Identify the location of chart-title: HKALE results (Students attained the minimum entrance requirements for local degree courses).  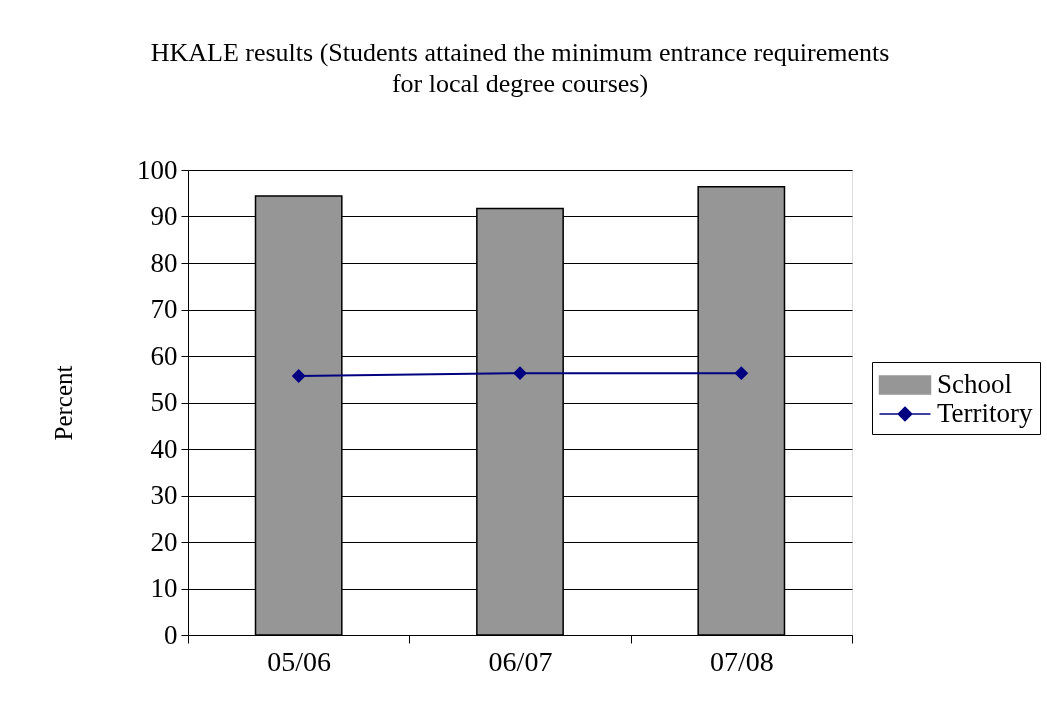
(520, 68).